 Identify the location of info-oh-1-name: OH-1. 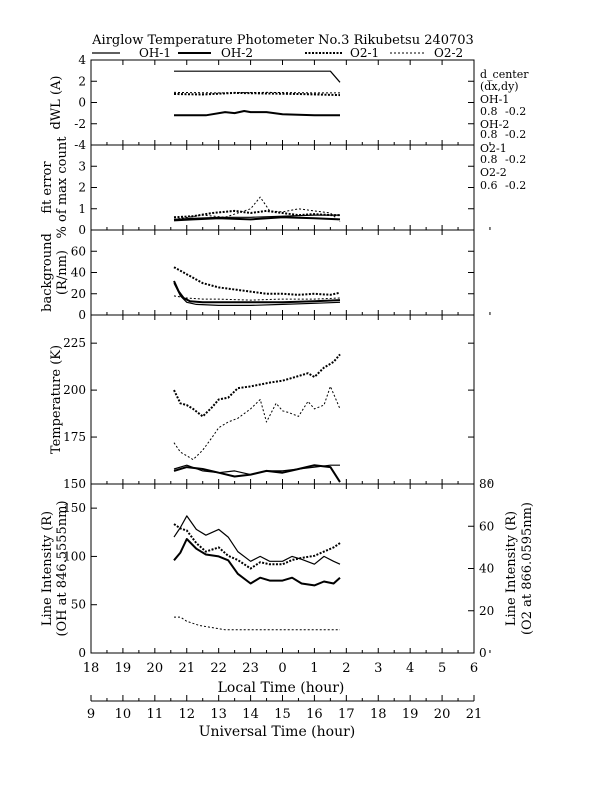
(494, 99).